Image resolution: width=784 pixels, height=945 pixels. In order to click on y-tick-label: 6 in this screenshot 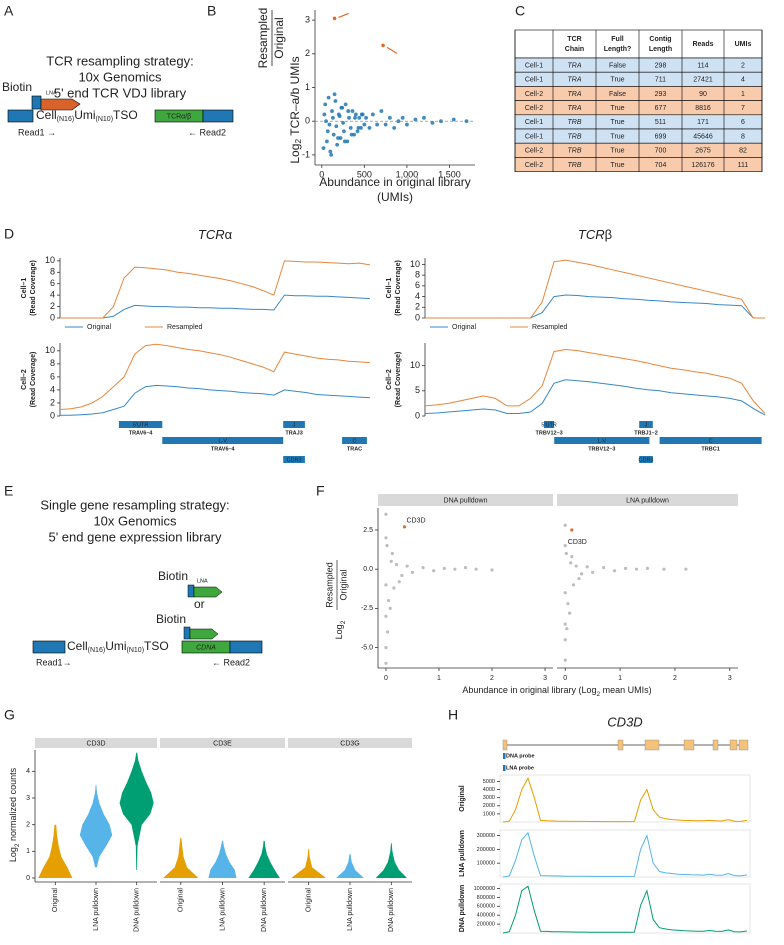, I will do `click(52, 376)`.